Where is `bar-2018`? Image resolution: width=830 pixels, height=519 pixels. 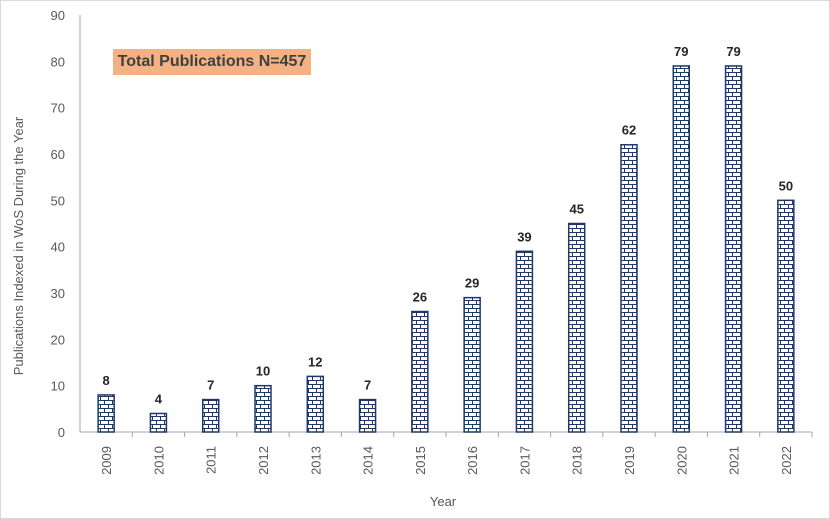 bar-2018 is located at coordinates (576, 327).